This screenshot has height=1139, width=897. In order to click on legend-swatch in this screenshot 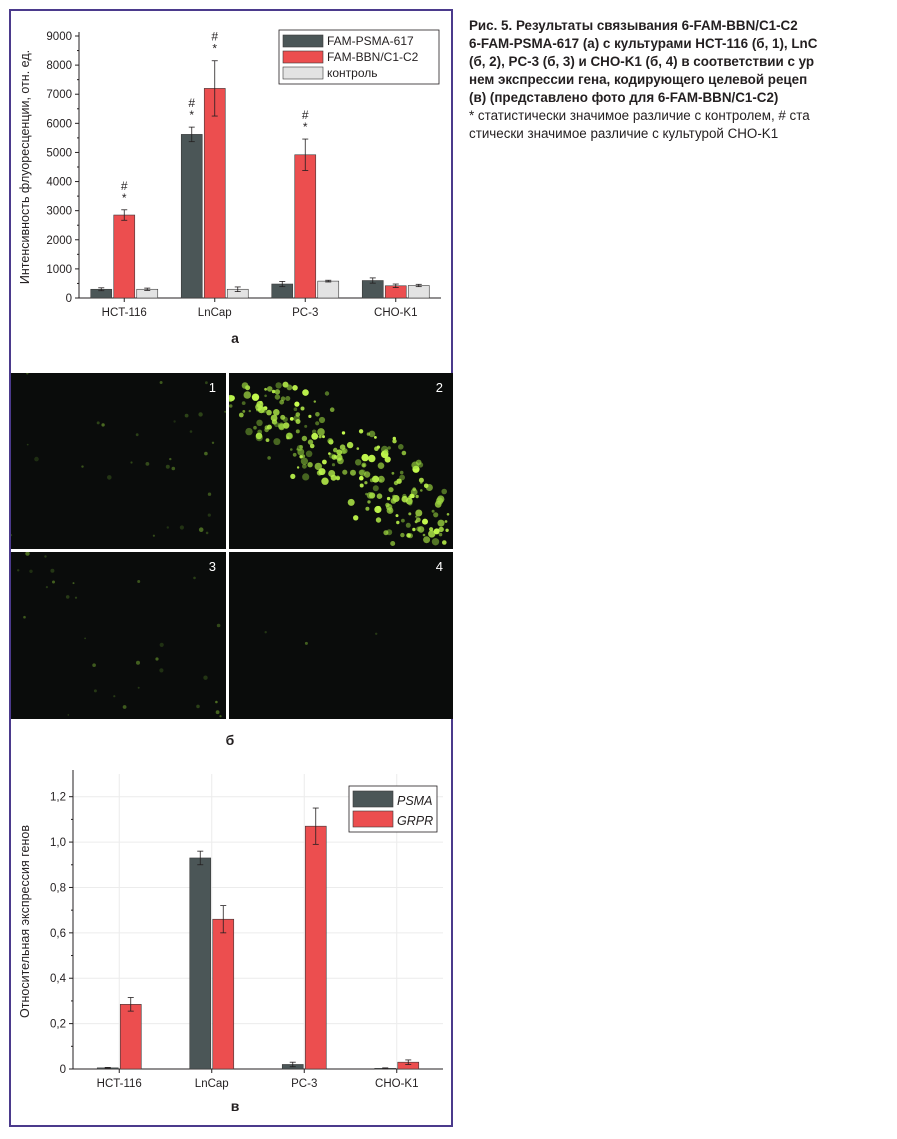, I will do `click(373, 799)`.